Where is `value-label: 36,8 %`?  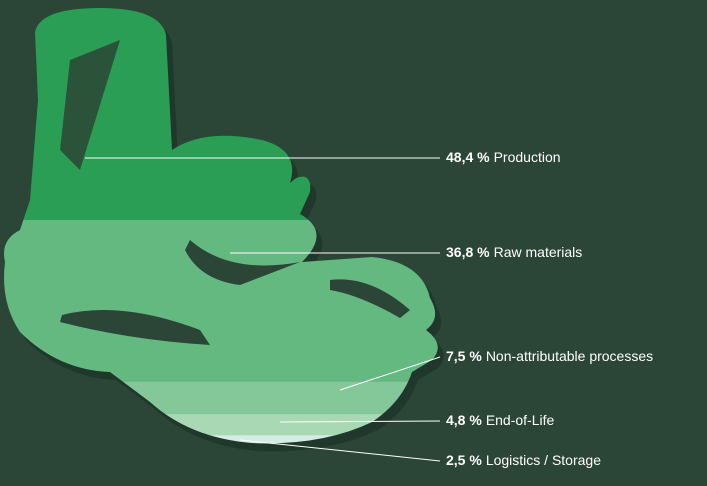
value-label: 36,8 % is located at coordinates (468, 252).